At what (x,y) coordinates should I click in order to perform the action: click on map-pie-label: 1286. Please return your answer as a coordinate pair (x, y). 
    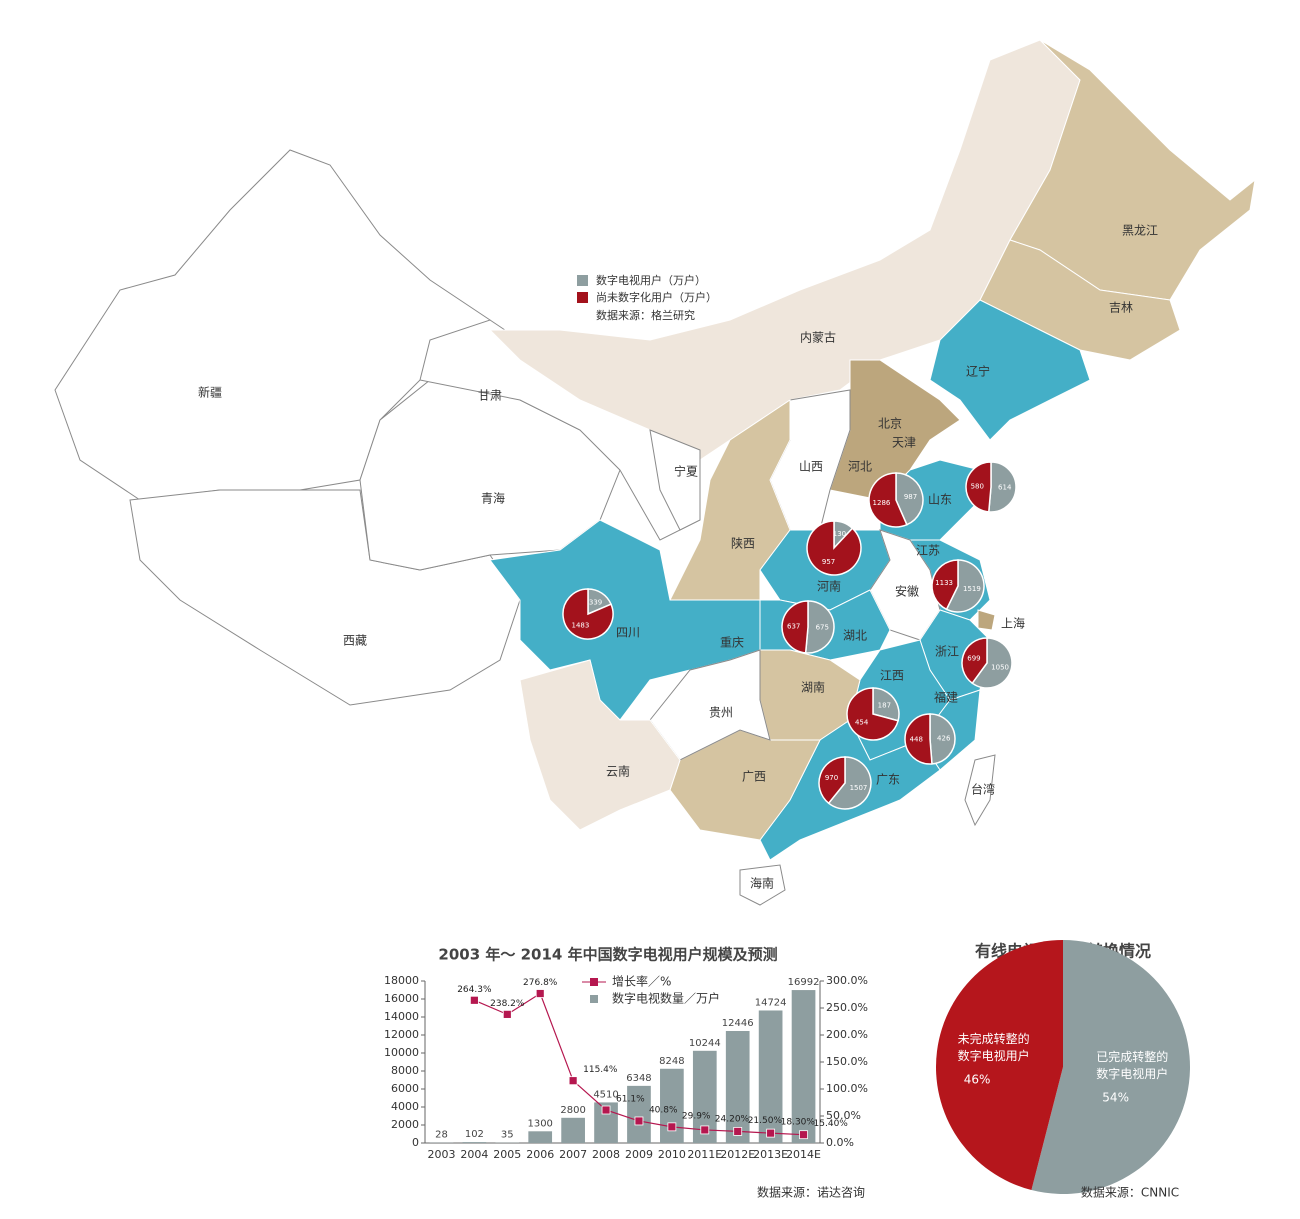
    Looking at the image, I should click on (882, 503).